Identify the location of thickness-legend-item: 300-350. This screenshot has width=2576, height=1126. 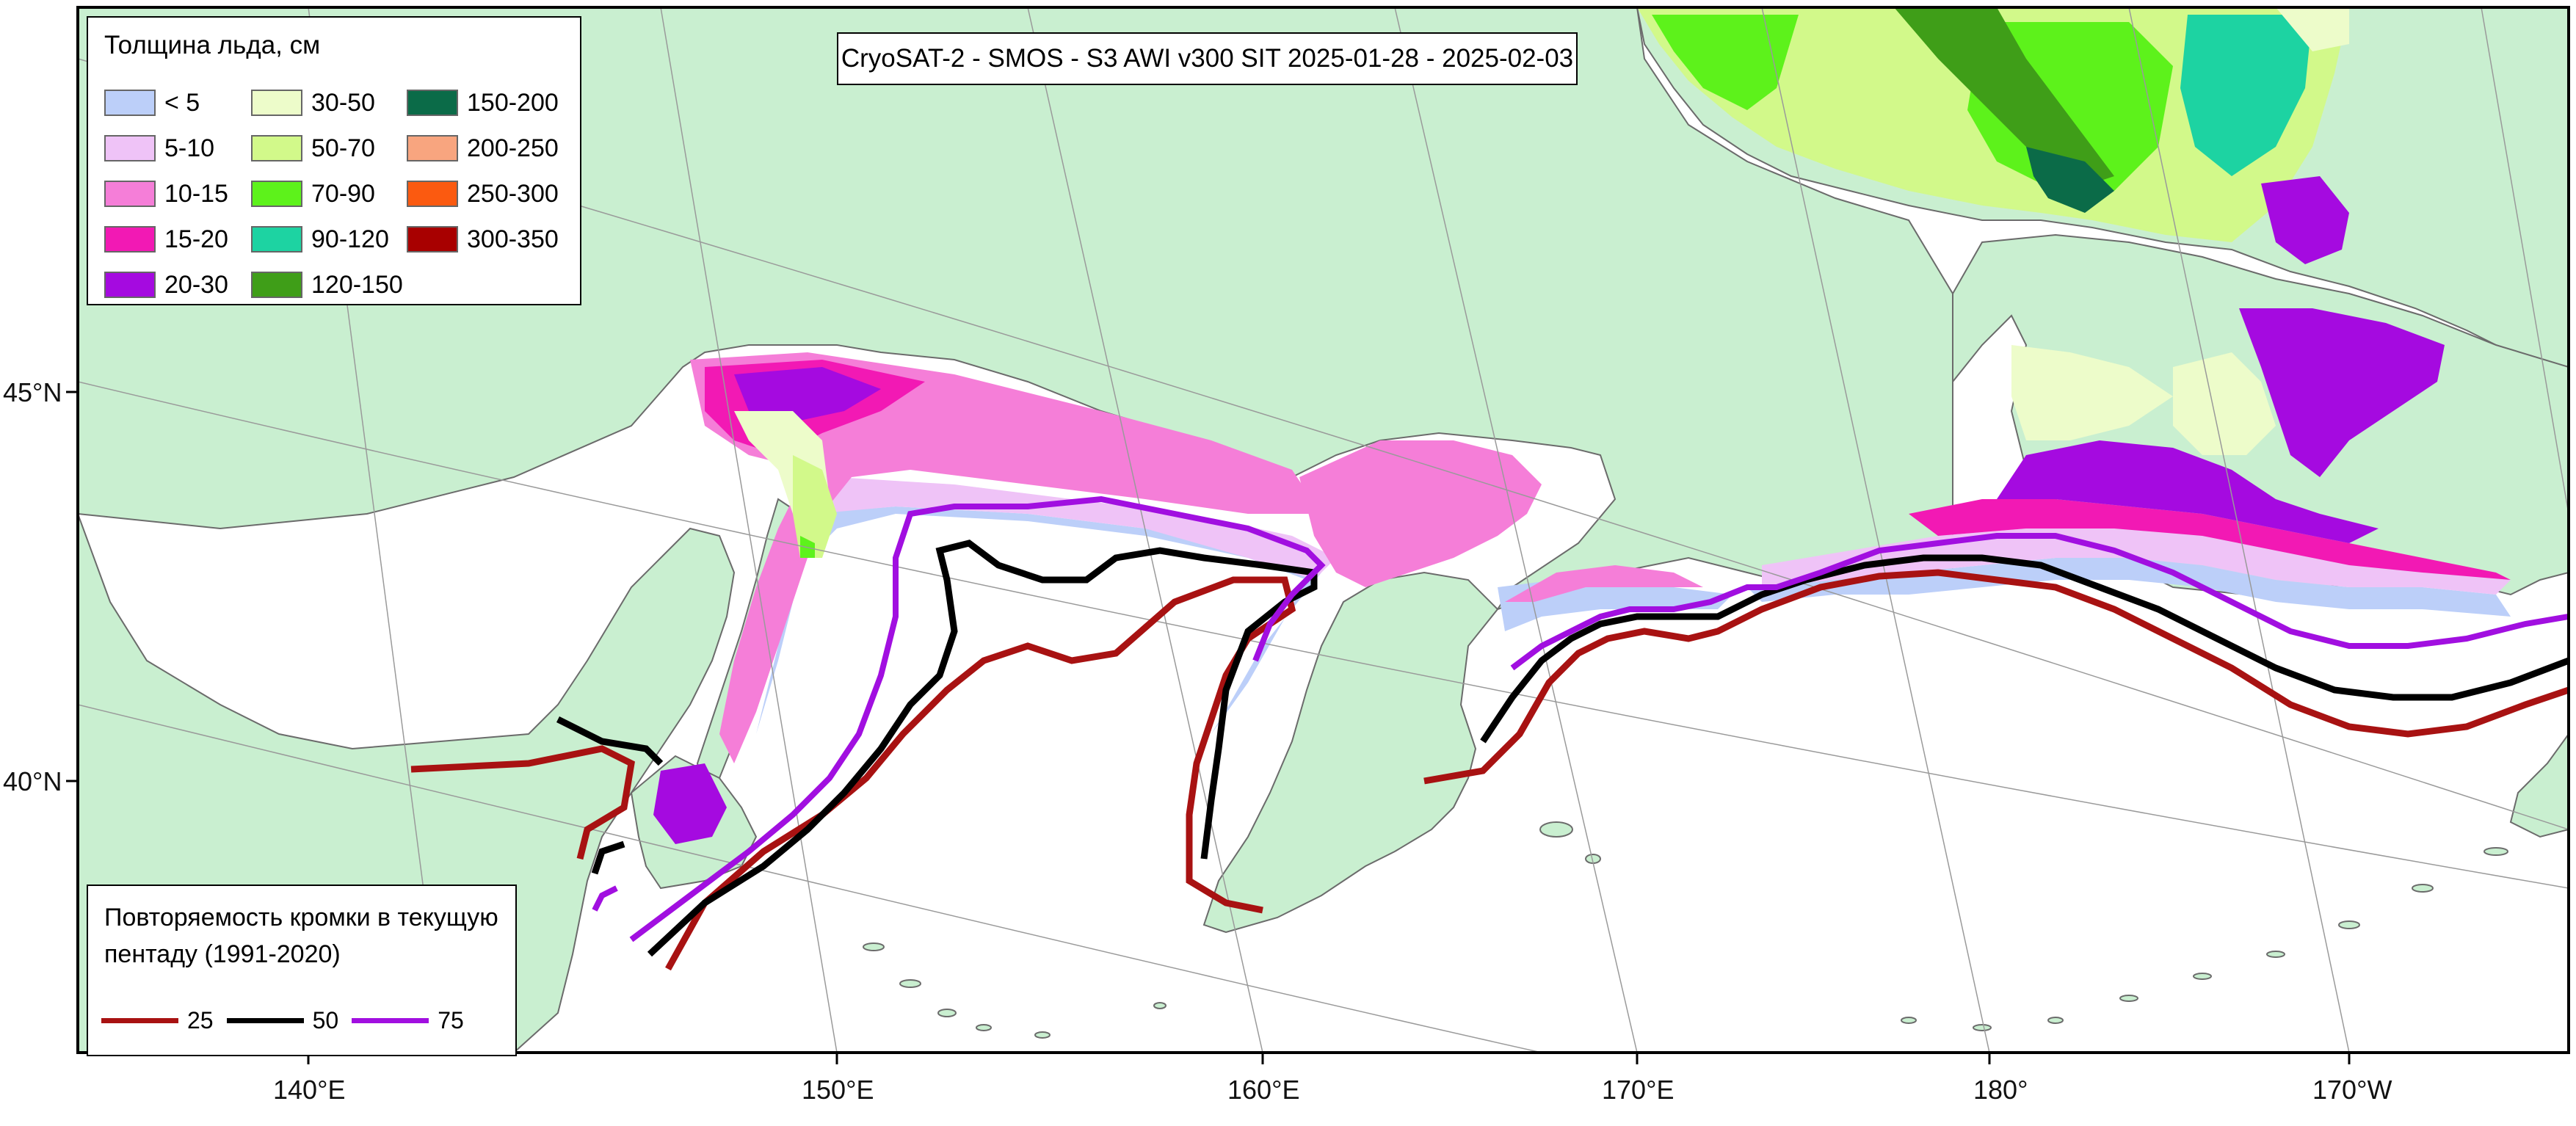
(485, 240).